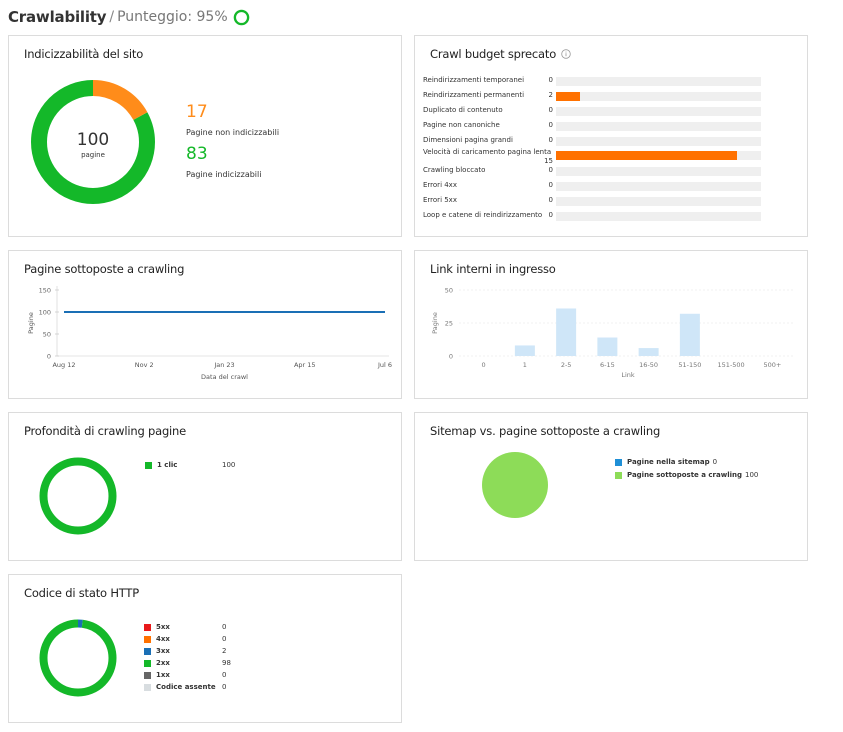 Image resolution: width=843 pixels, height=732 pixels. What do you see at coordinates (603, 201) in the screenshot?
I see `crawl-budget-row: Errori 5xx 0` at bounding box center [603, 201].